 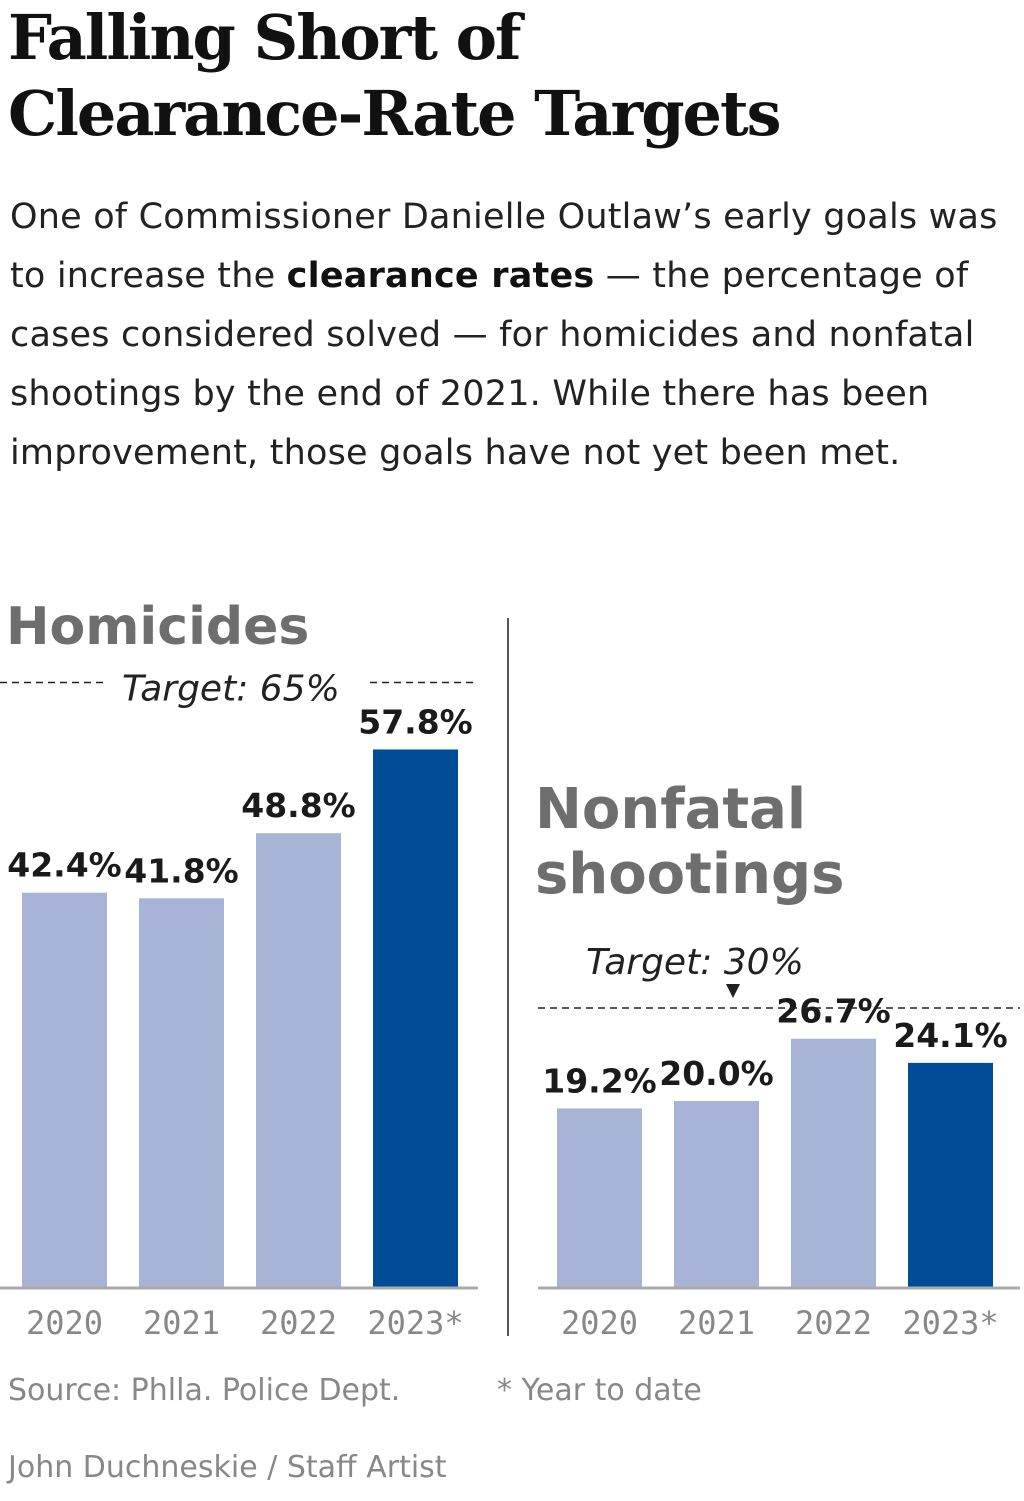 What do you see at coordinates (415, 1323) in the screenshot?
I see `homicides-tick-label: 2023*` at bounding box center [415, 1323].